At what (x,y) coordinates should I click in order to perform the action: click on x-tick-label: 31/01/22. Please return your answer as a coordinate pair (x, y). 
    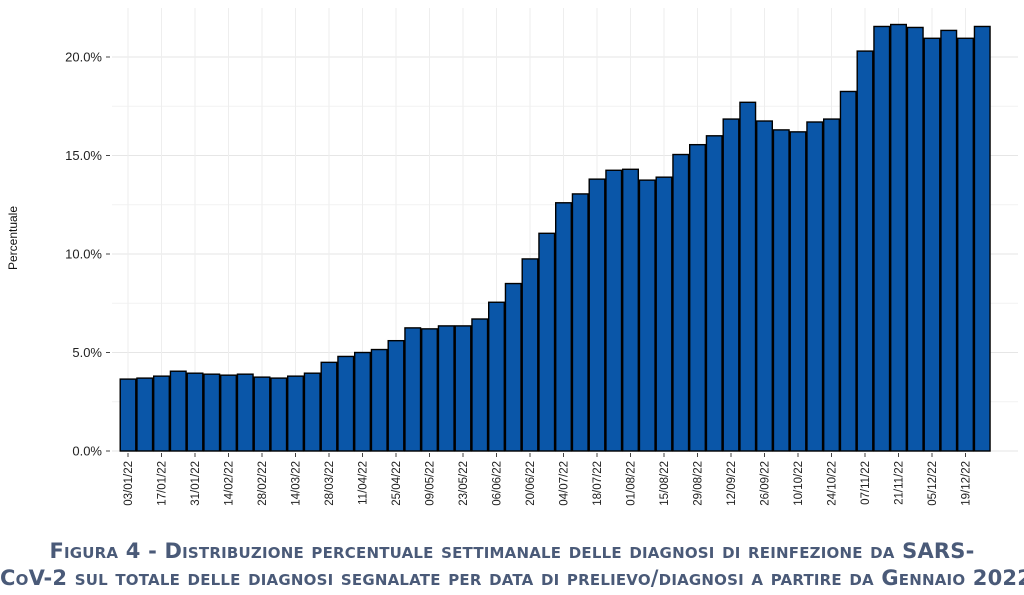
    Looking at the image, I should click on (196, 483).